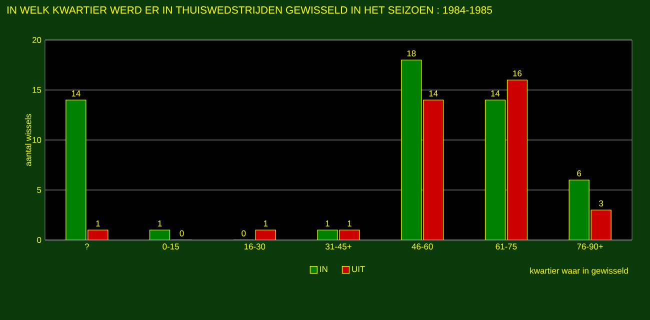 The image size is (650, 320). Describe the element at coordinates (39, 190) in the screenshot. I see `y-tick-label: 5` at that location.